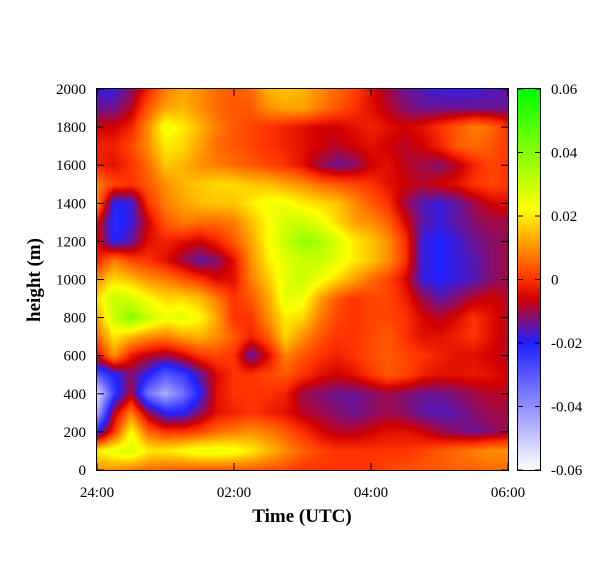  Describe the element at coordinates (97, 493) in the screenshot. I see `x-tick-label: 24:00` at that location.